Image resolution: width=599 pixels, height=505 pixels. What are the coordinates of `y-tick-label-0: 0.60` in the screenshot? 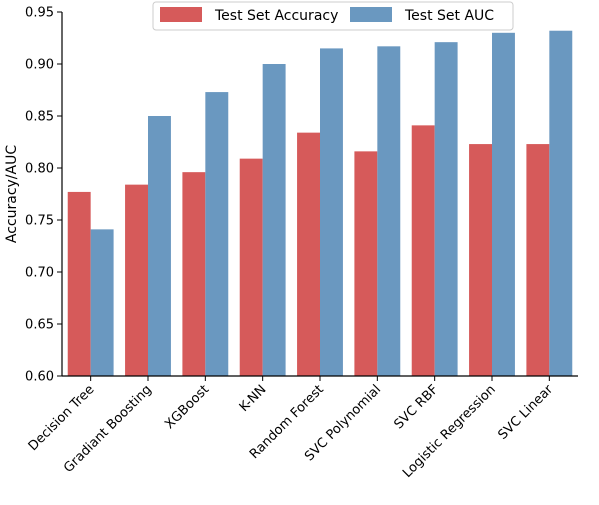 It's located at (39, 377).